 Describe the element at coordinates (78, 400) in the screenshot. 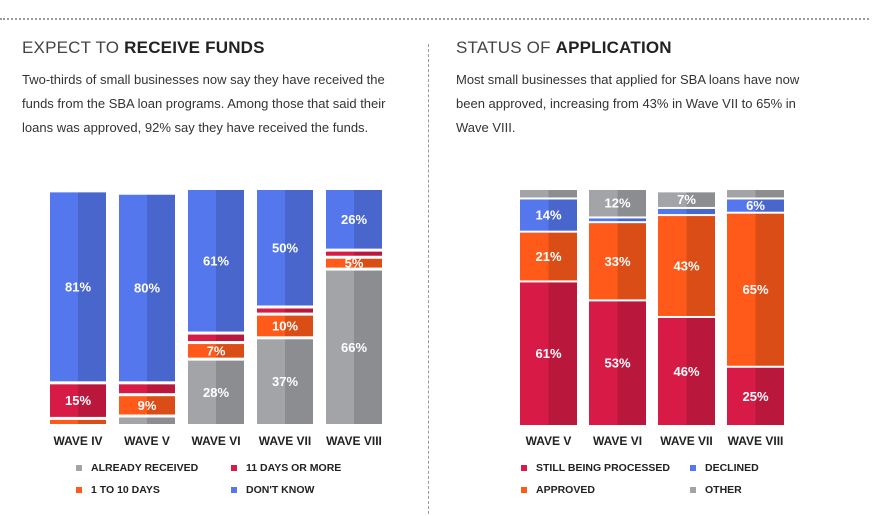

I see `data-label: 15%` at that location.